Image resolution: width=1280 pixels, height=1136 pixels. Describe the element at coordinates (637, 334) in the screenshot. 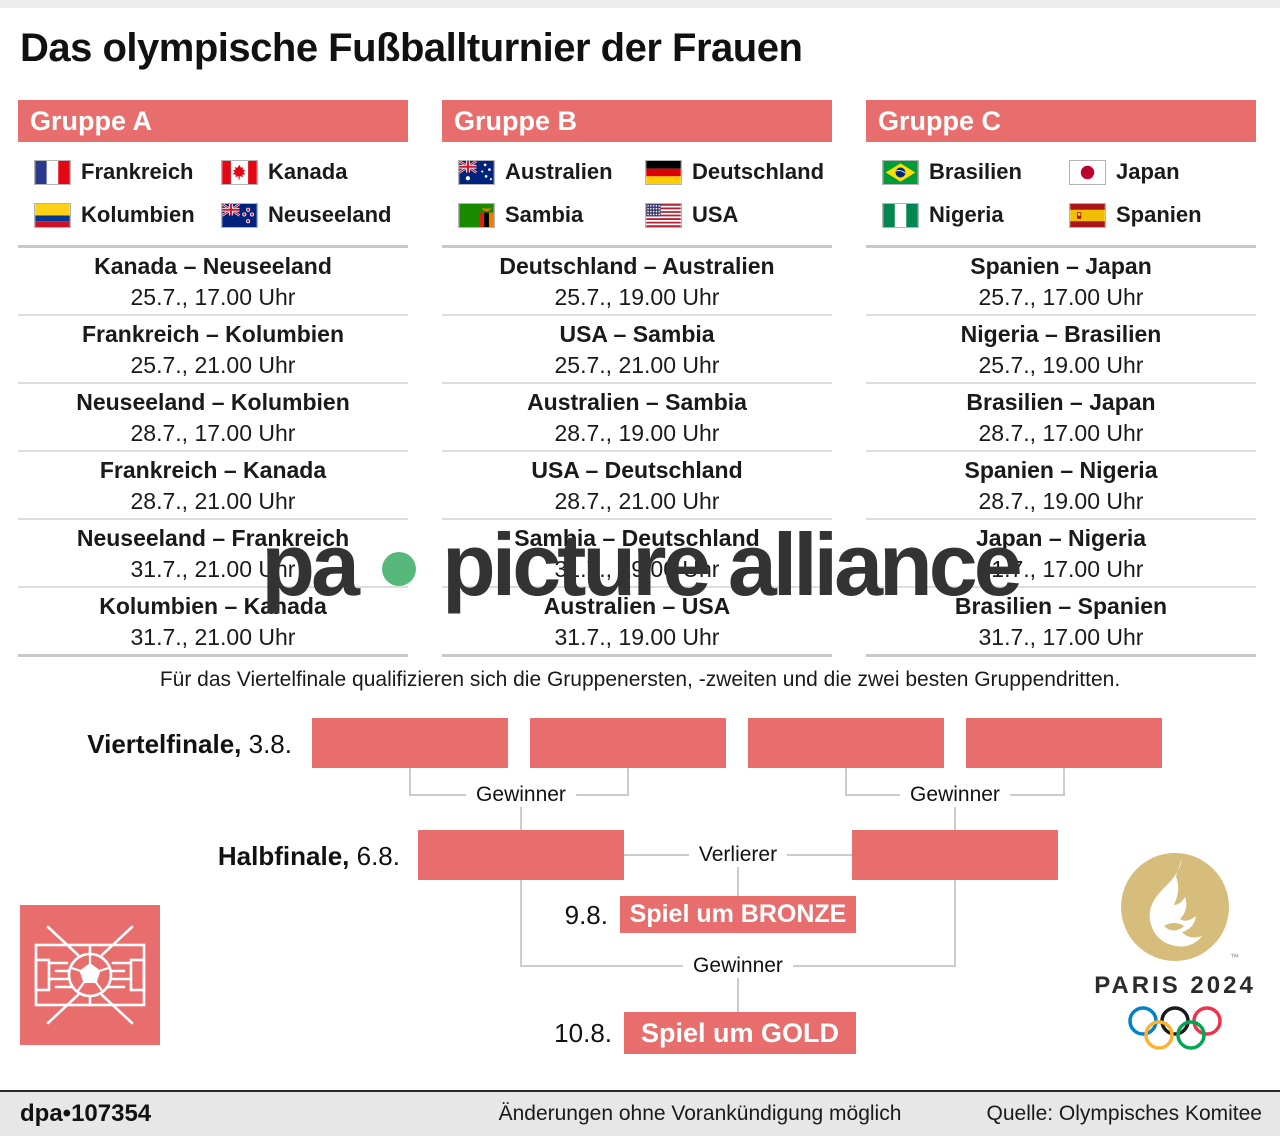

I see `match-teams: USA – Sambia` at that location.